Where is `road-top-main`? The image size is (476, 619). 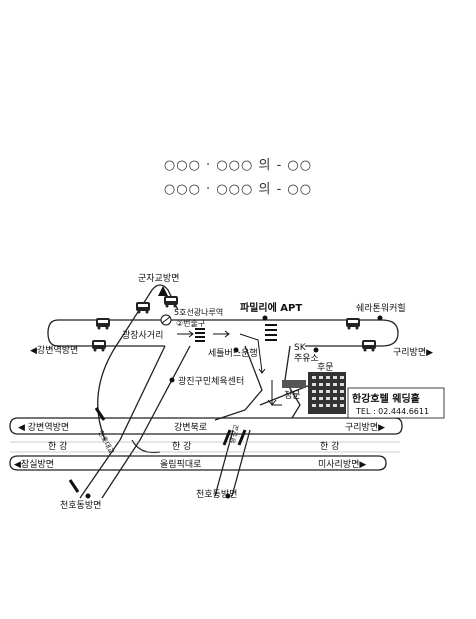 road-top-main is located at coordinates (228, 333).